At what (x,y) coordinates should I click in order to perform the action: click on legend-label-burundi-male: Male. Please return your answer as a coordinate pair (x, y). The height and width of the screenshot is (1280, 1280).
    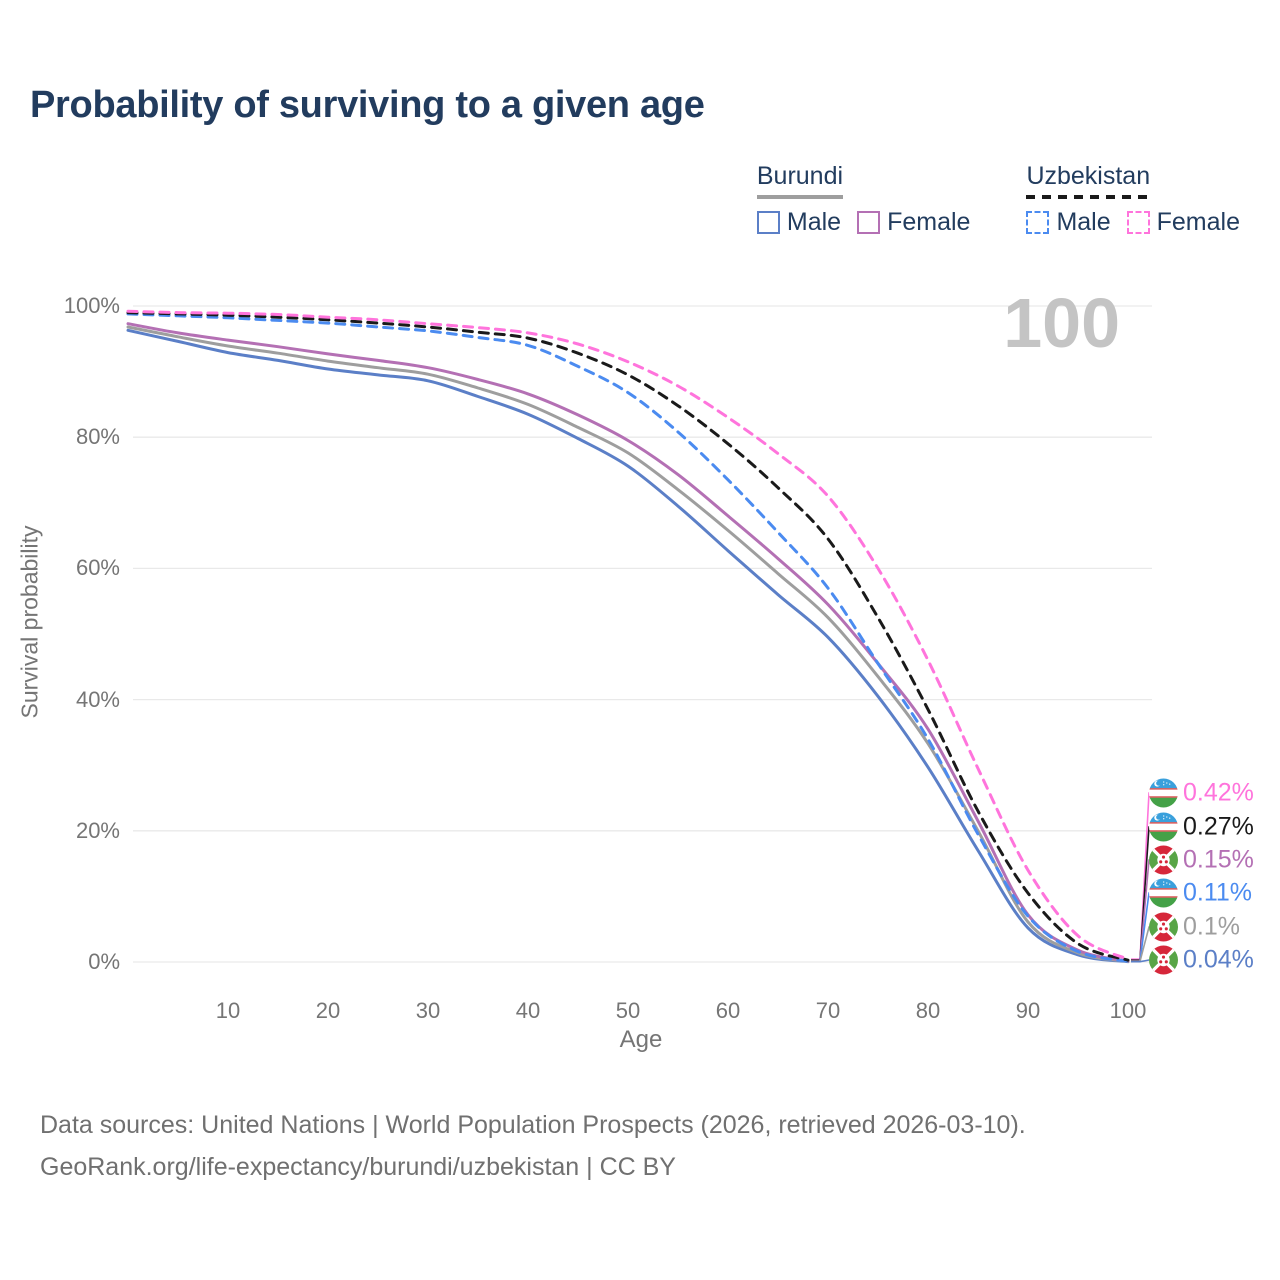
    Looking at the image, I should click on (814, 222).